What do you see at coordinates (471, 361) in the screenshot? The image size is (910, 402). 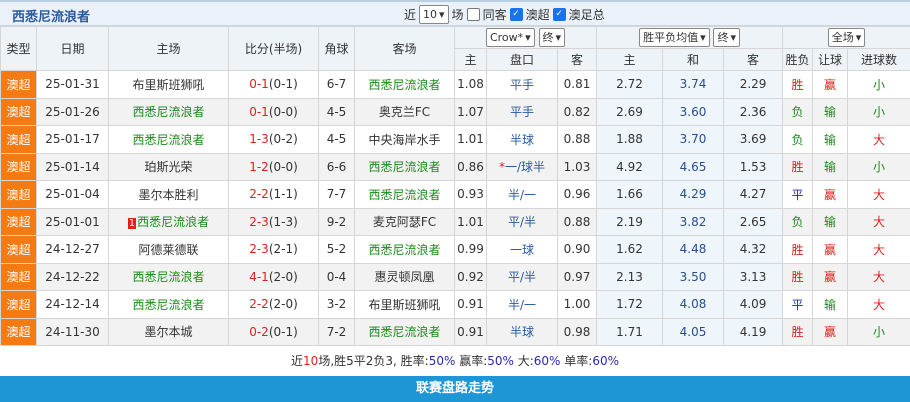 I see `summary-text: 赢率:` at bounding box center [471, 361].